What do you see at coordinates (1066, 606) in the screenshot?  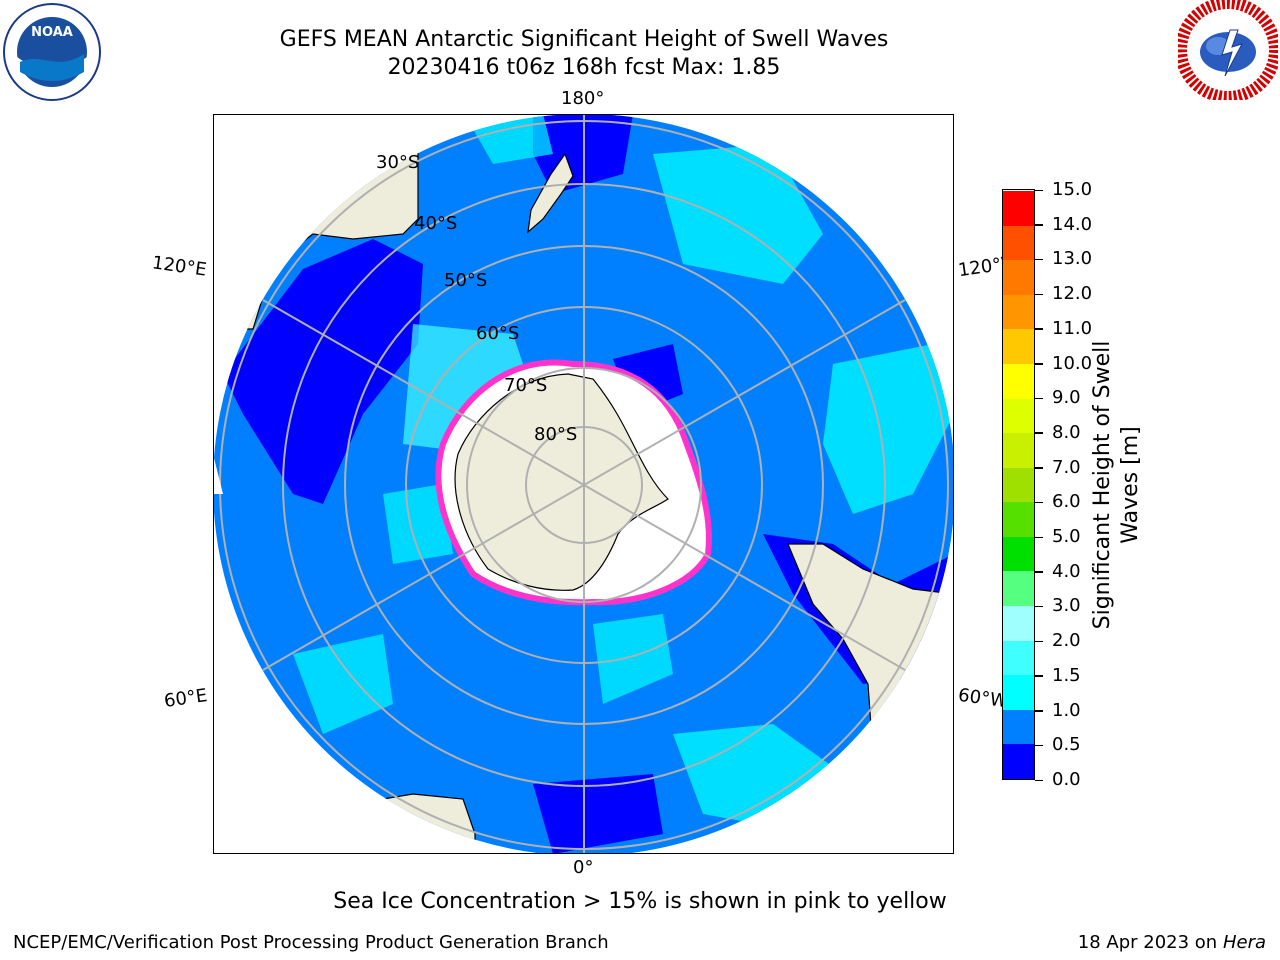 I see `colorbar-tick-label: 3.0` at bounding box center [1066, 606].